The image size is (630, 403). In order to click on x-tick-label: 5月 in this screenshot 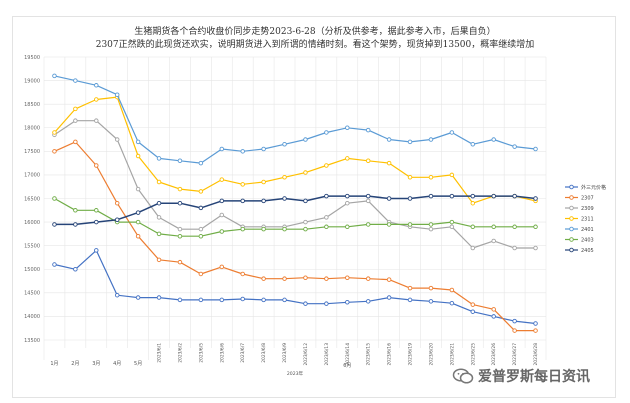, I will do `click(138, 364)`.